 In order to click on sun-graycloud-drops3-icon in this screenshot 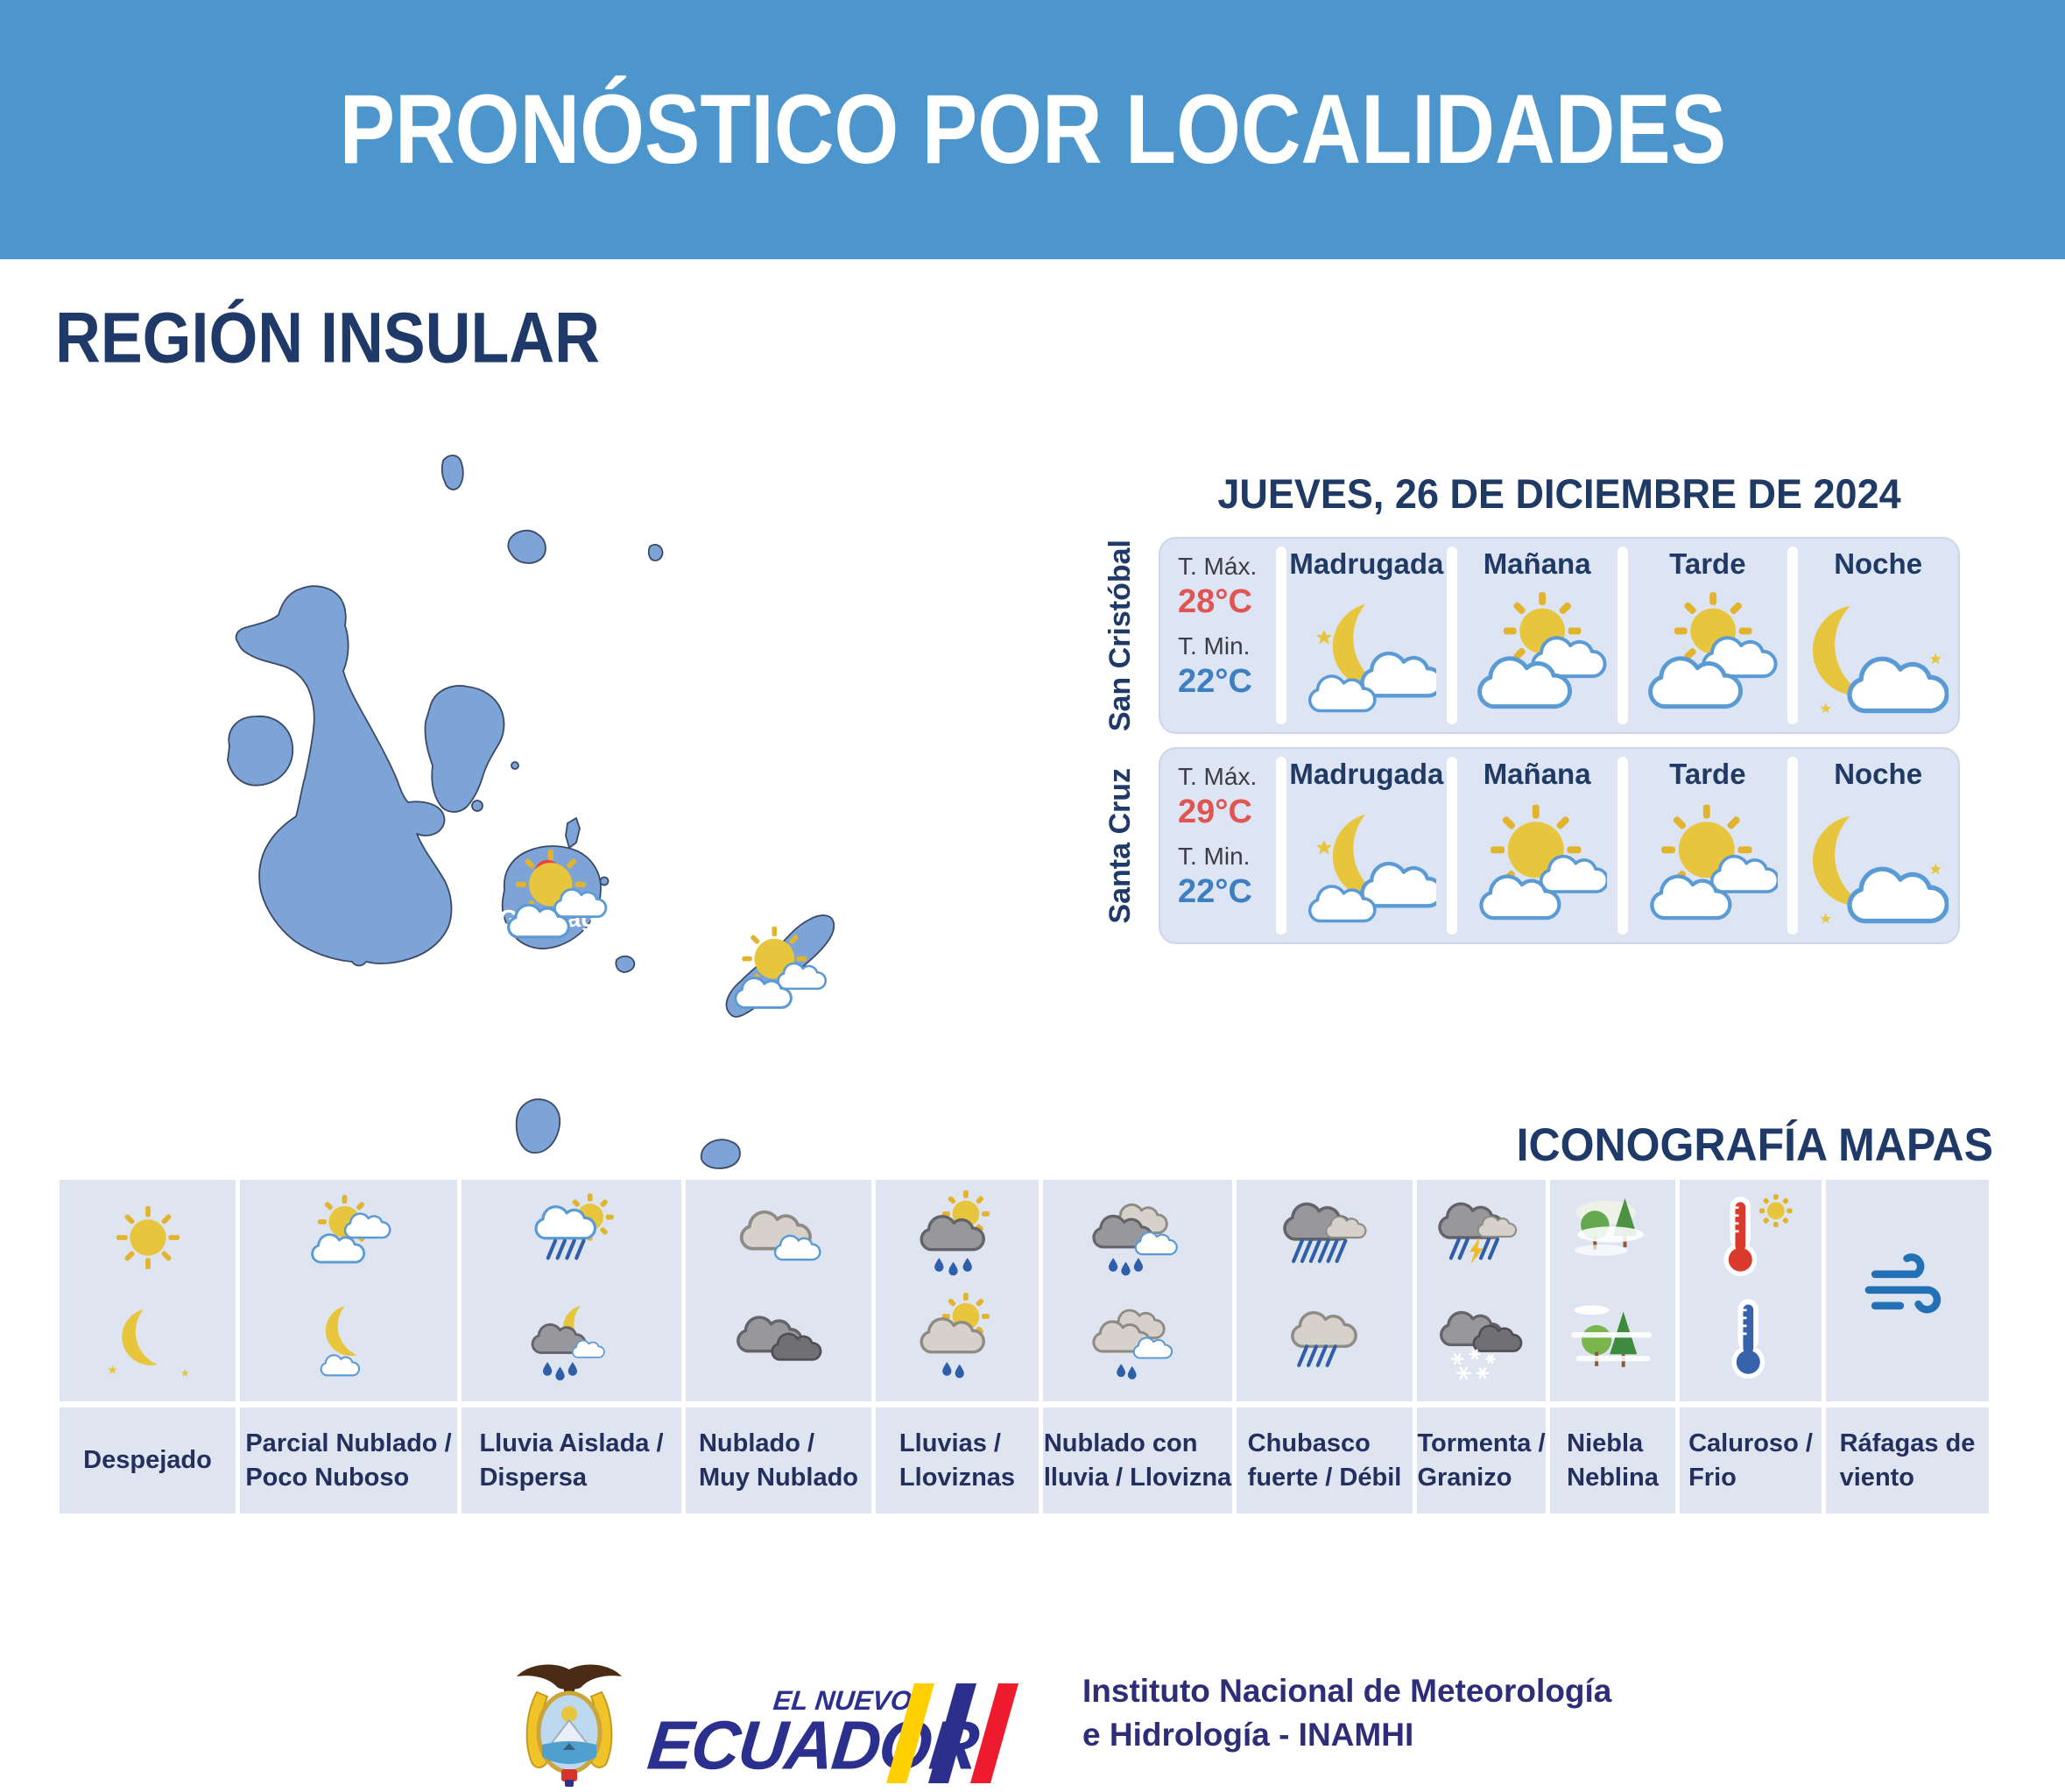, I will do `click(958, 1239)`.